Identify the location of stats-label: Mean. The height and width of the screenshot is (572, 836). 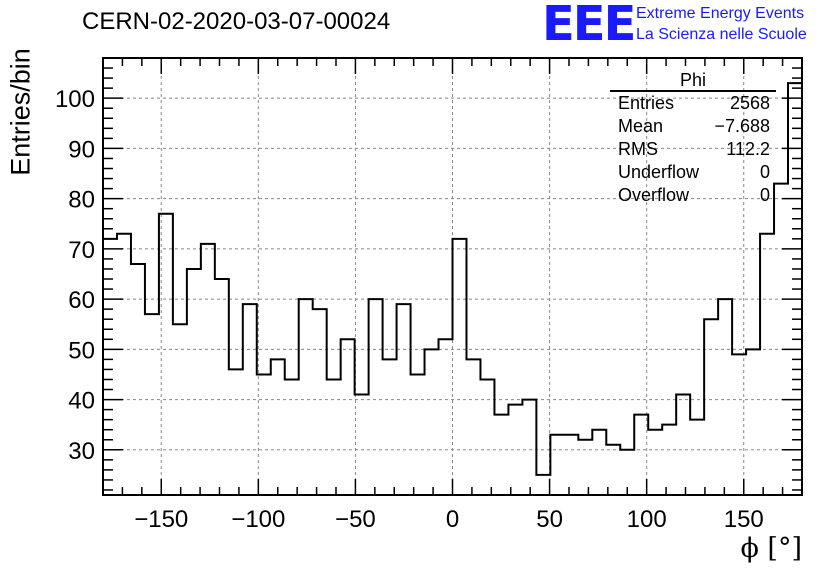
(641, 126).